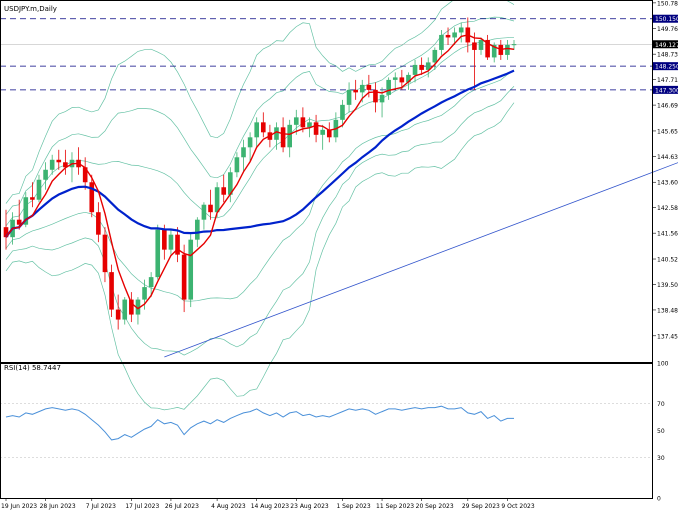 This screenshot has width=678, height=512. What do you see at coordinates (259, 423) in the screenshot?
I see `rsi-line` at bounding box center [259, 423].